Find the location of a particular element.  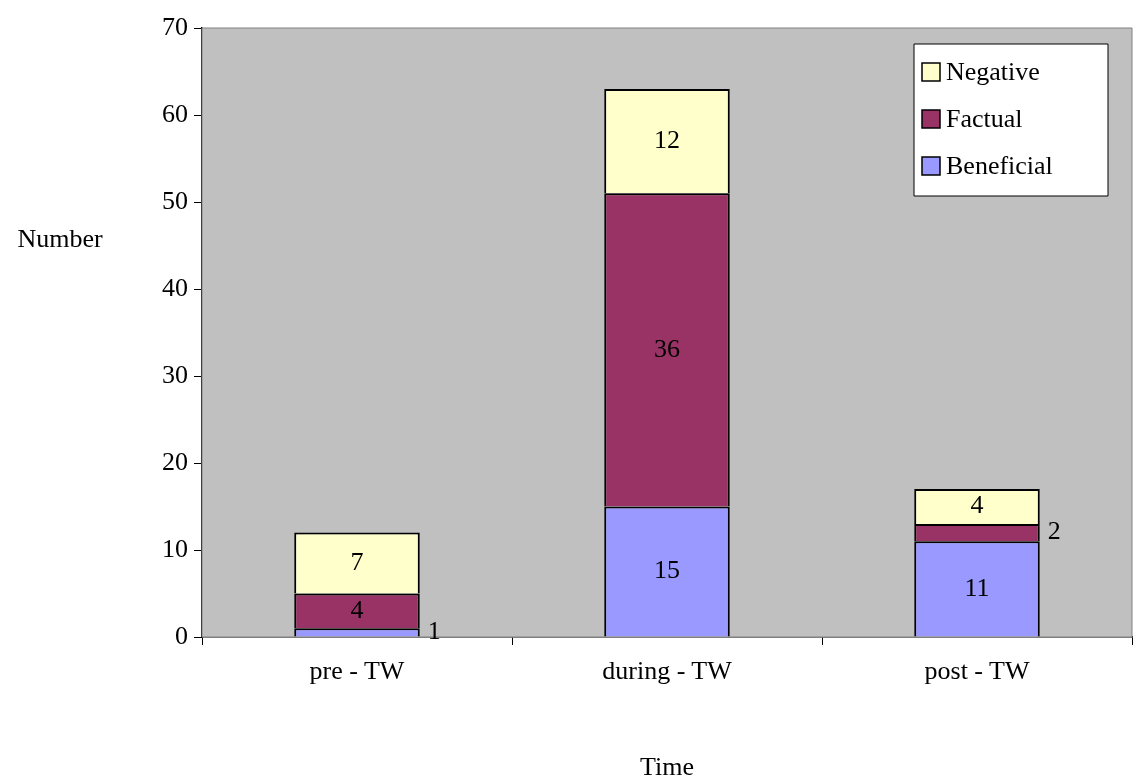

legend-label: Negative is located at coordinates (993, 71).